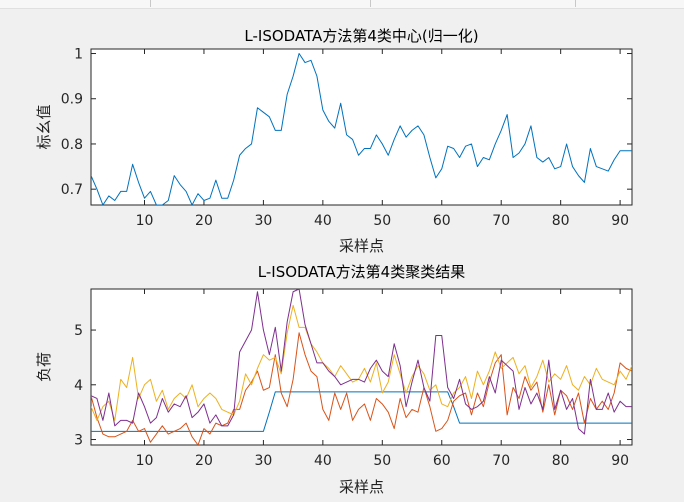  What do you see at coordinates (72, 190) in the screenshot?
I see `top-y-tick-label: 0.7` at bounding box center [72, 190].